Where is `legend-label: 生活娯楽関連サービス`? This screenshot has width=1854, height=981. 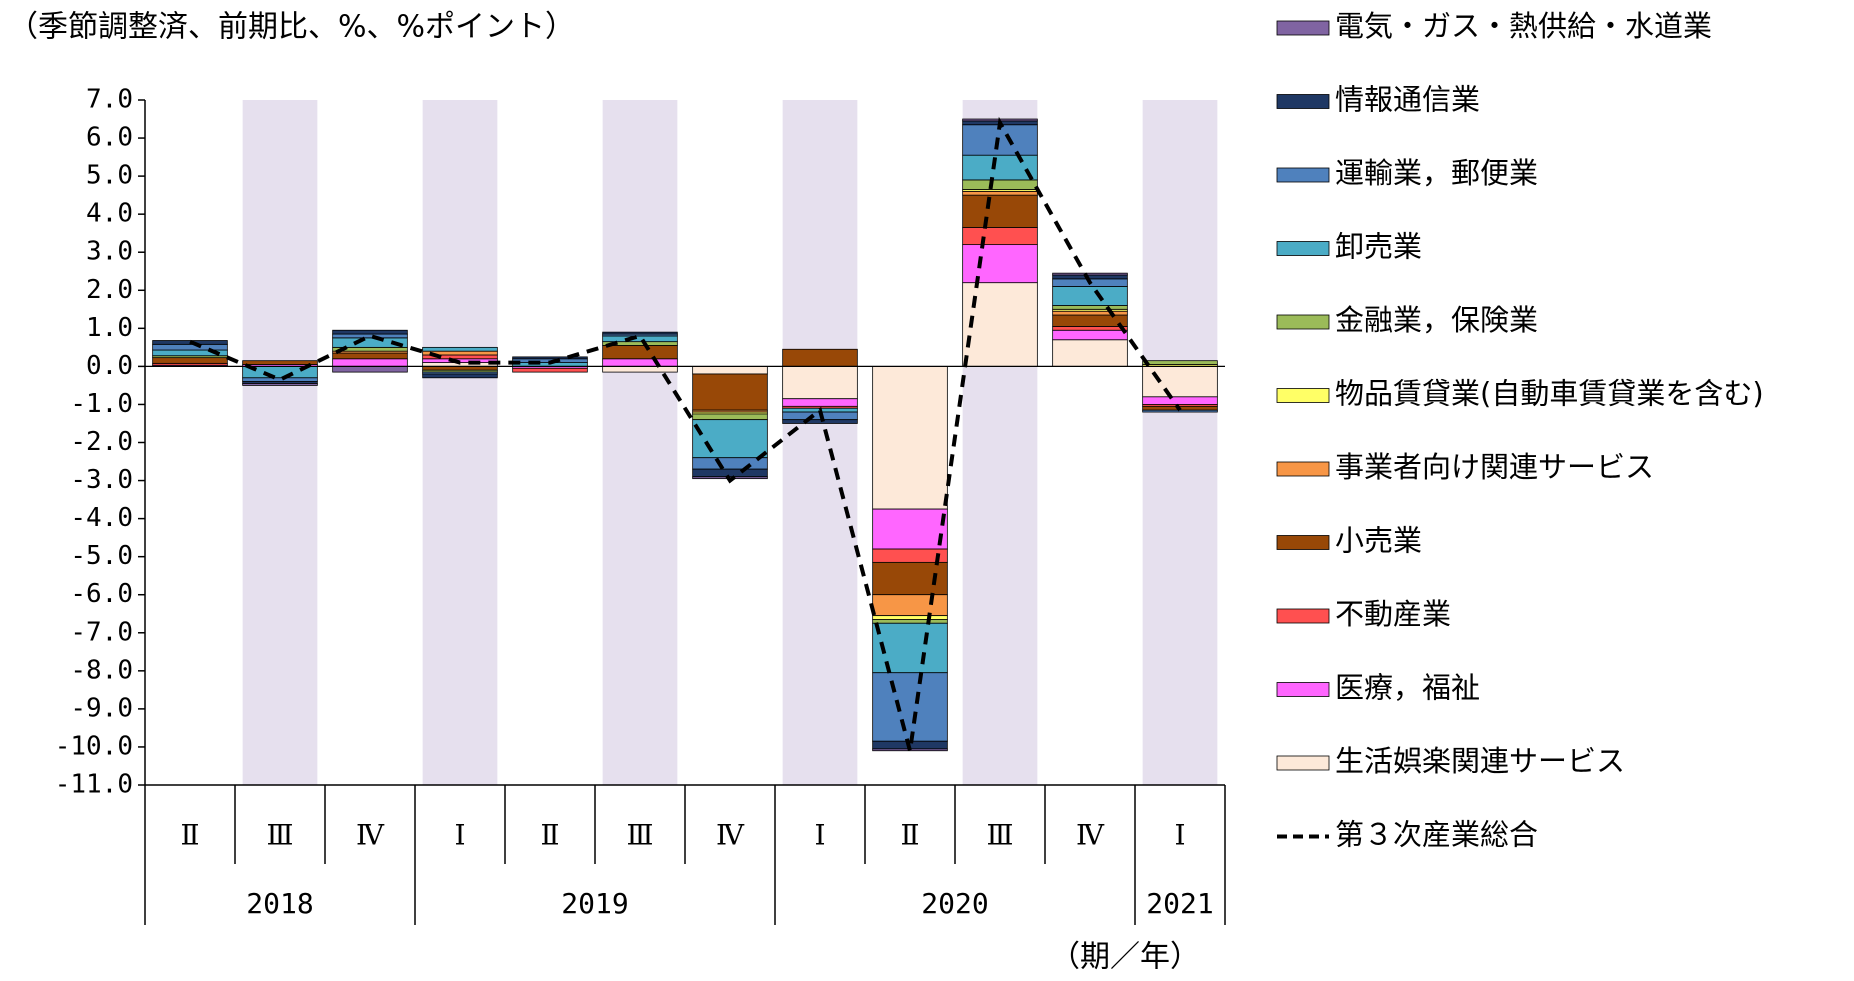 legend-label: 生活娯楽関連サービス is located at coordinates (1480, 761).